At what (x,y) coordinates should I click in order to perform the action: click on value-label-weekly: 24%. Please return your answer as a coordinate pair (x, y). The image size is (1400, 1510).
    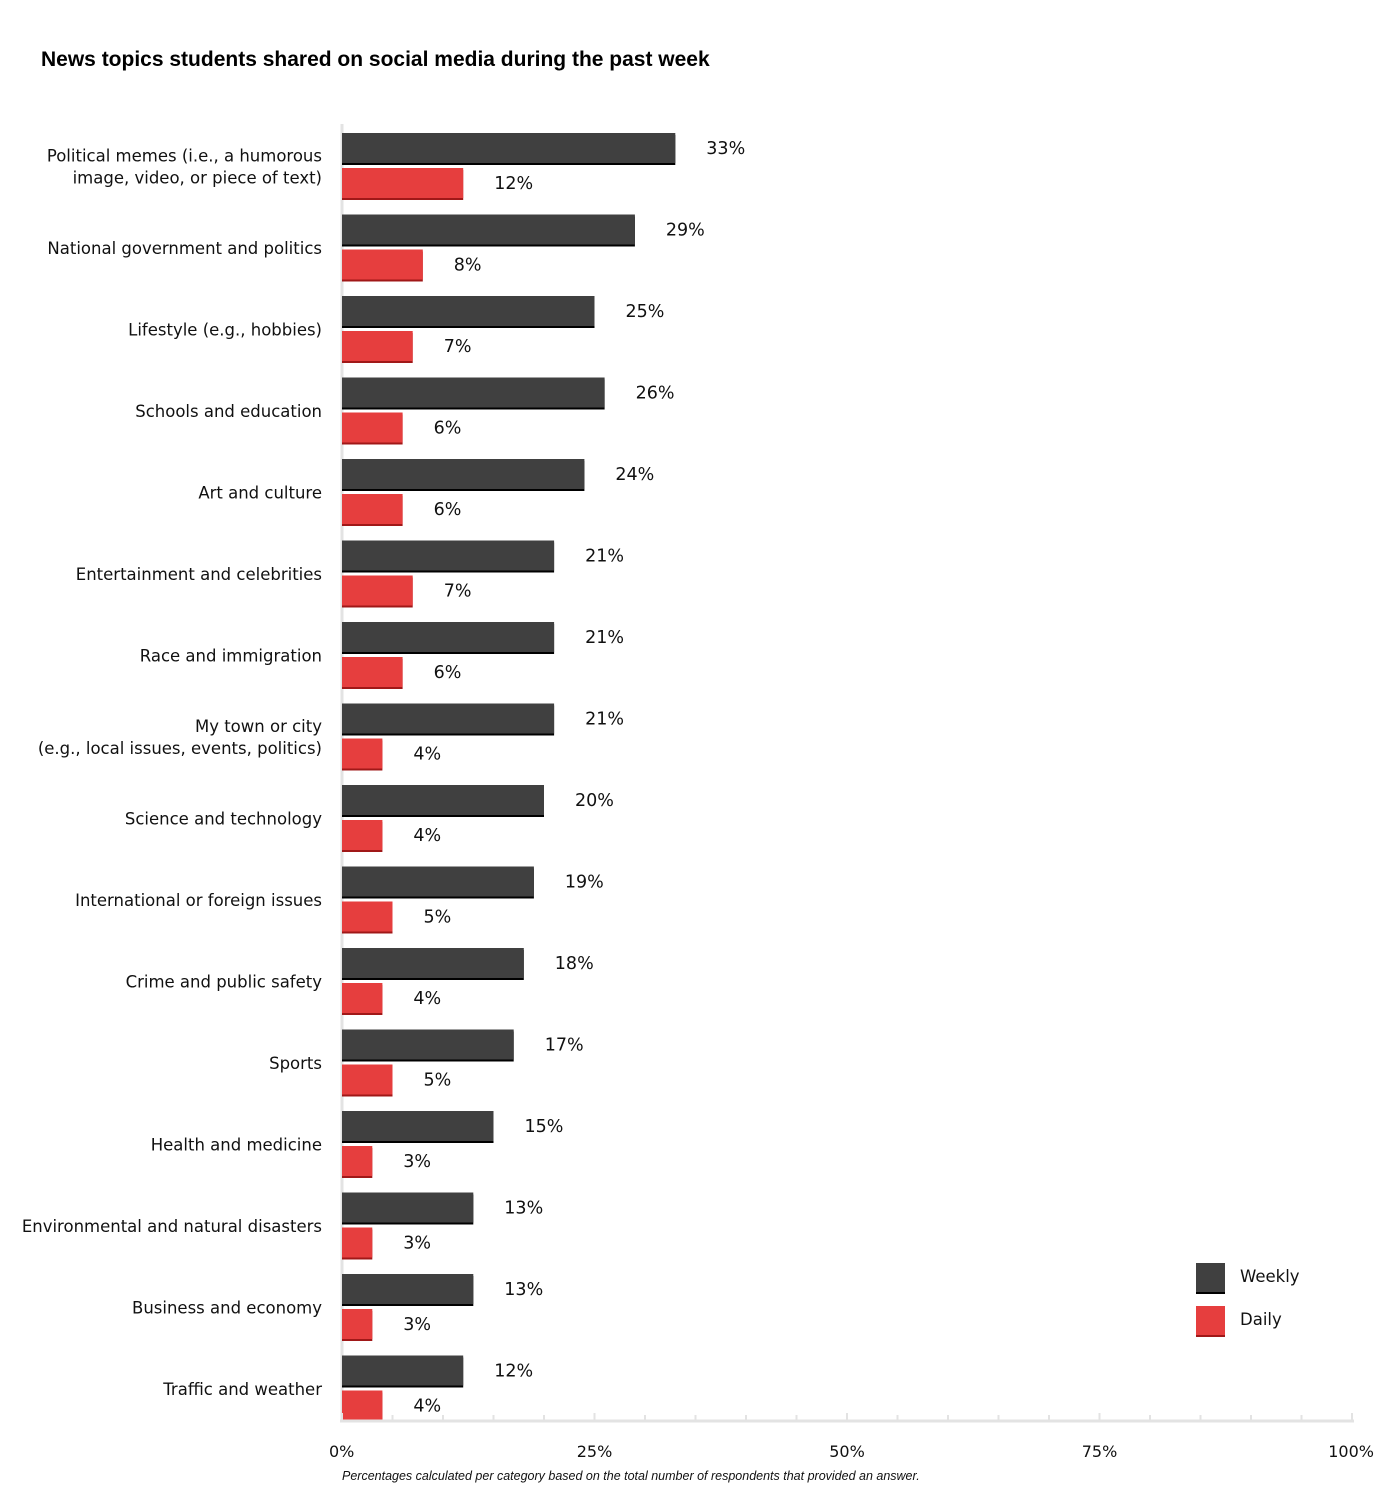
    Looking at the image, I should click on (634, 475).